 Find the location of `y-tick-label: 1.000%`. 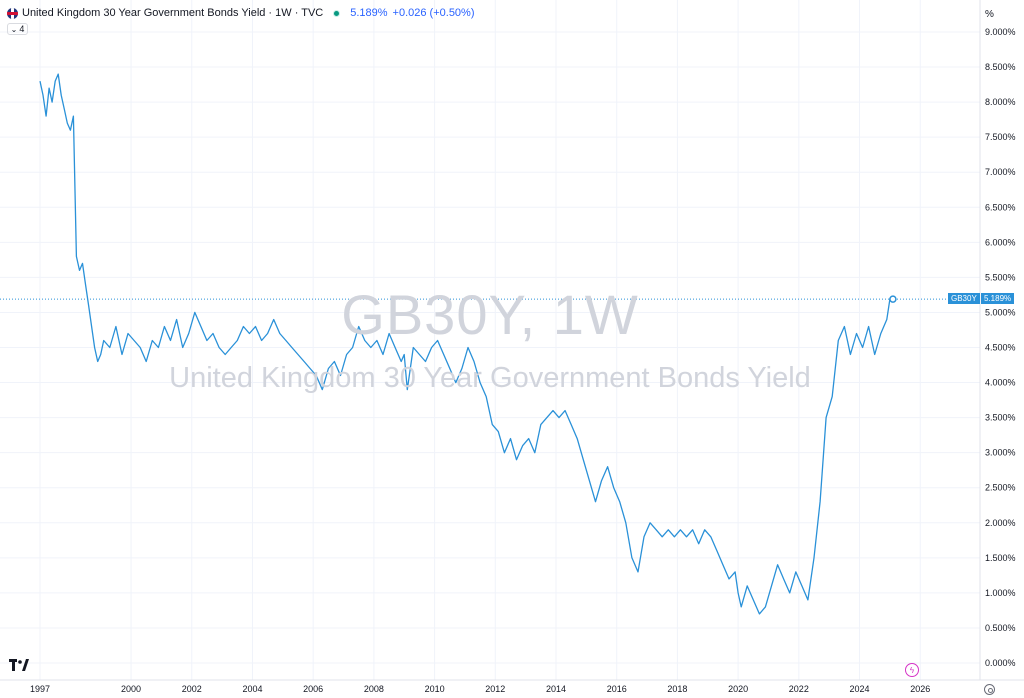

y-tick-label: 1.000% is located at coordinates (1000, 593).